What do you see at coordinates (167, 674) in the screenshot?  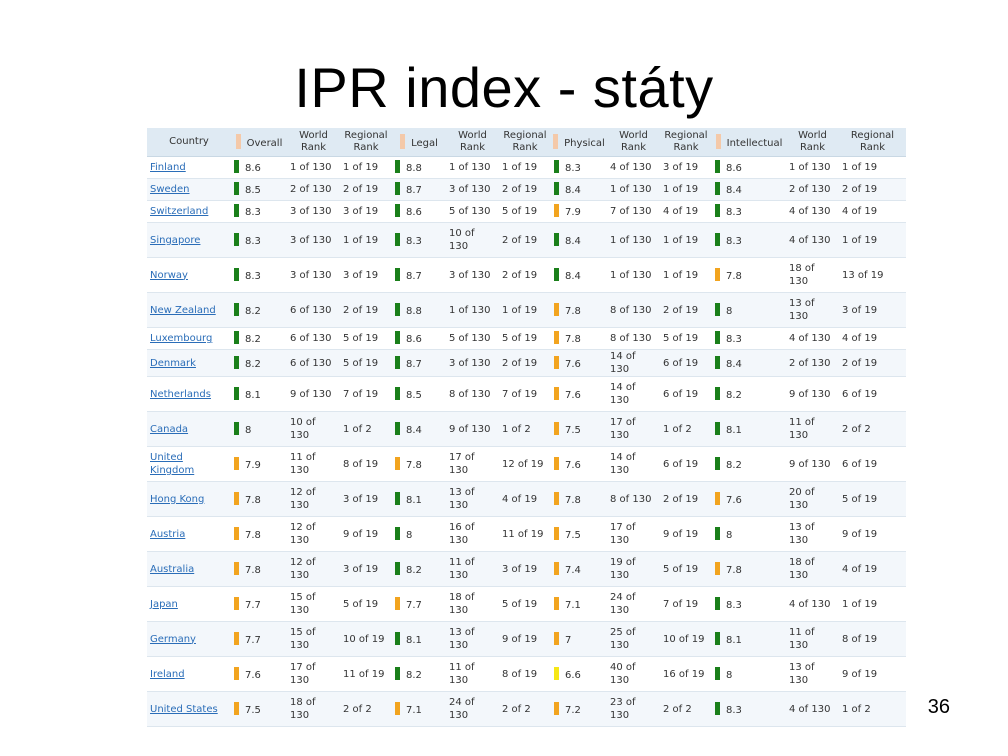 I see `country-link: Ireland` at bounding box center [167, 674].